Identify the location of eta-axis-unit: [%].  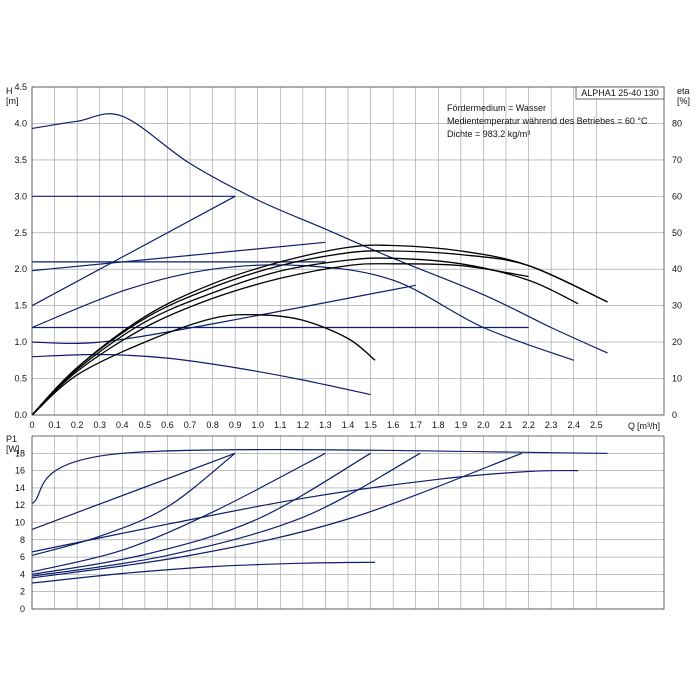
(683, 101).